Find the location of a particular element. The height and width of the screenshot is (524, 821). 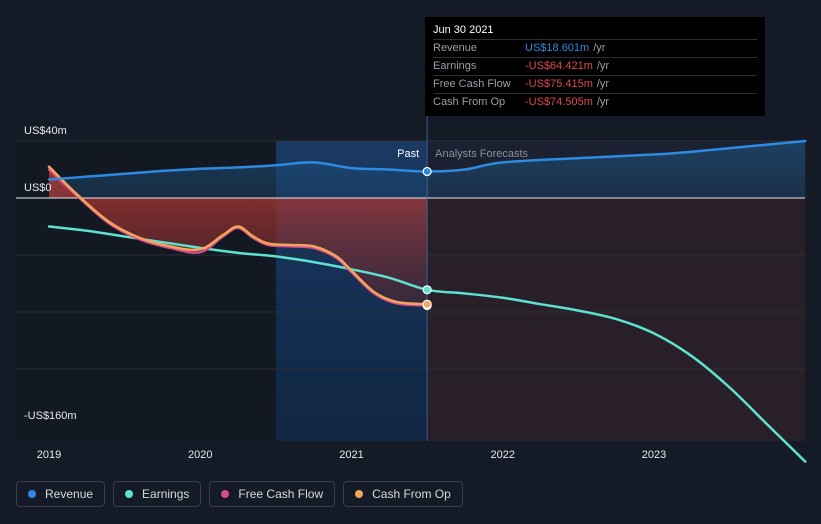

tooltip-label: Cash From Op is located at coordinates (469, 102).